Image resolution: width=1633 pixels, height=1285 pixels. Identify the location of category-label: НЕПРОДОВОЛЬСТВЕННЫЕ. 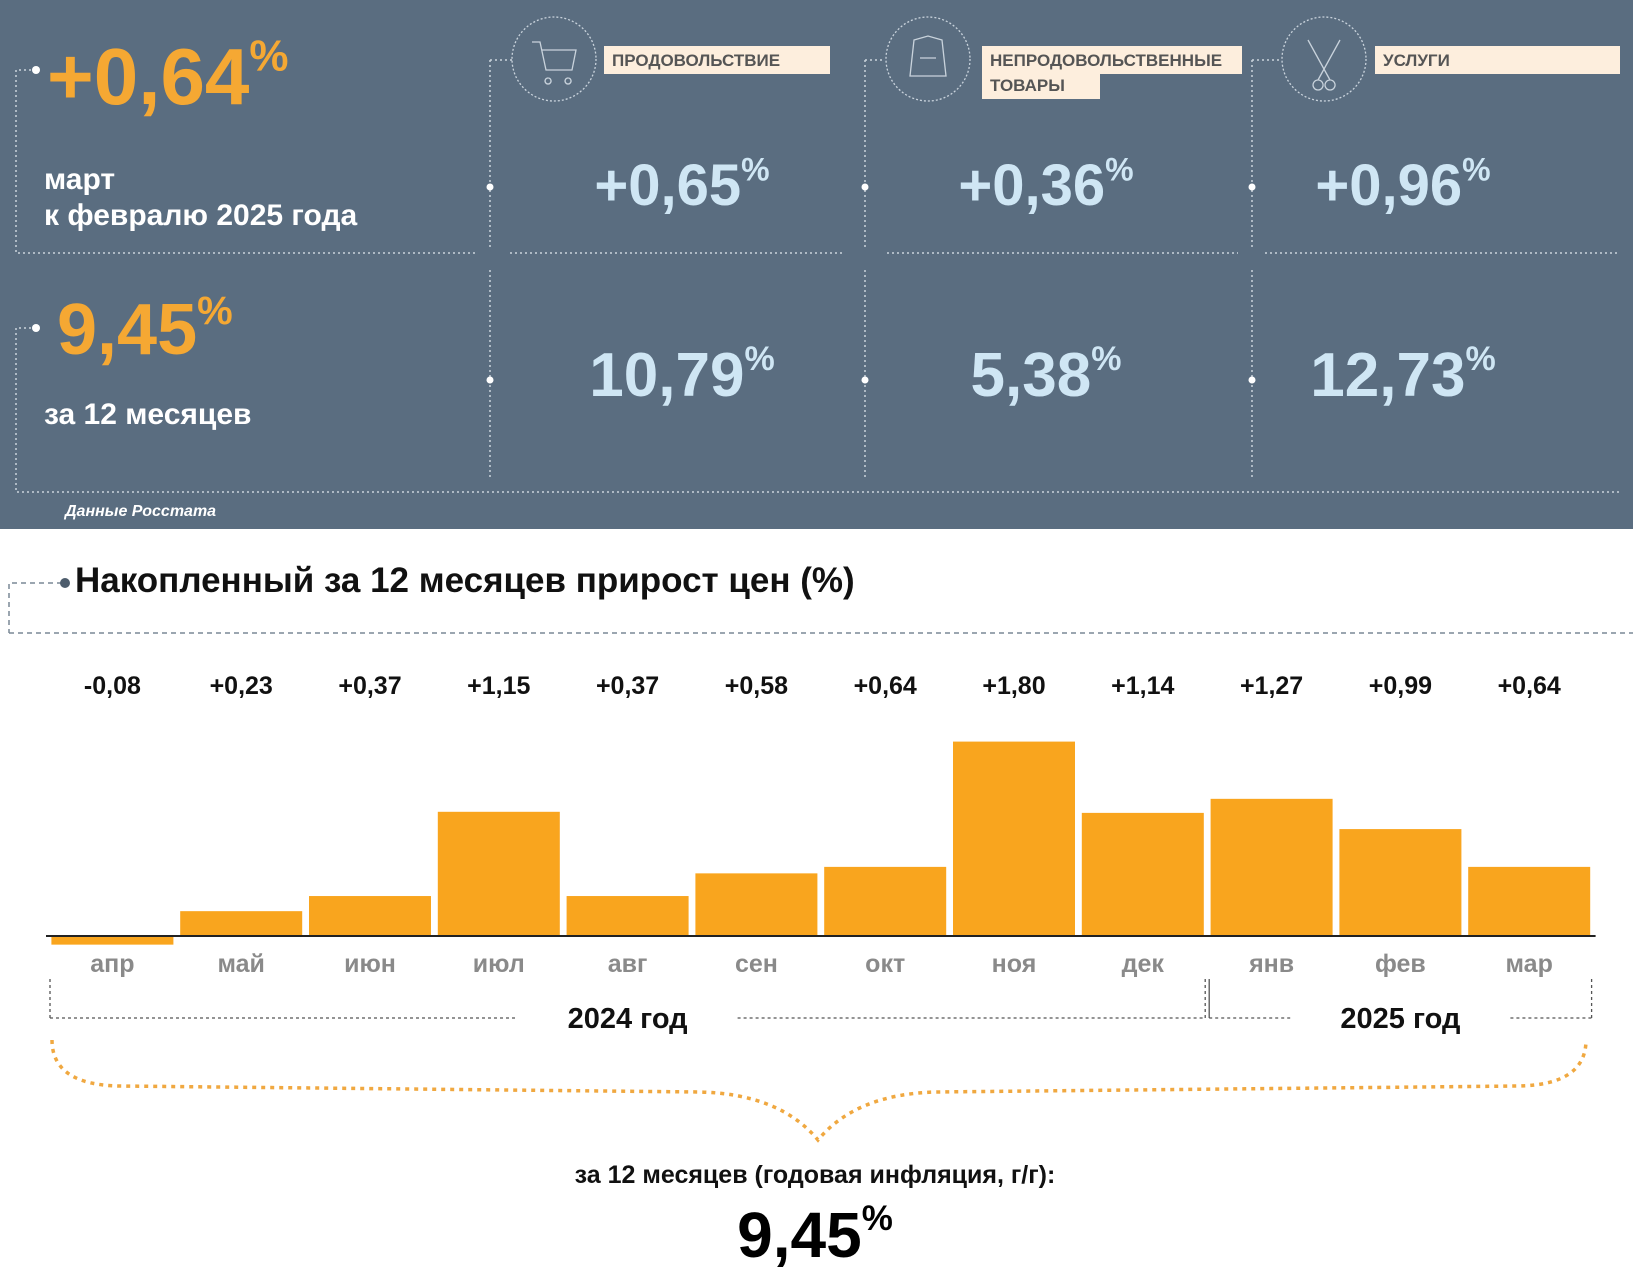
(1106, 60).